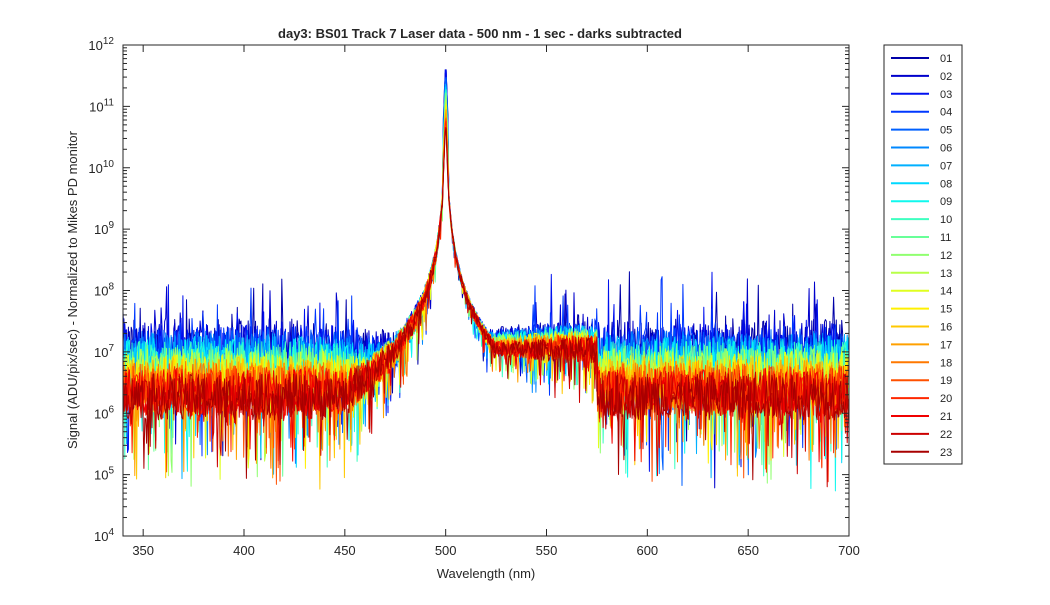  What do you see at coordinates (486, 573) in the screenshot?
I see `x-axis-label: Wavelength (nm)` at bounding box center [486, 573].